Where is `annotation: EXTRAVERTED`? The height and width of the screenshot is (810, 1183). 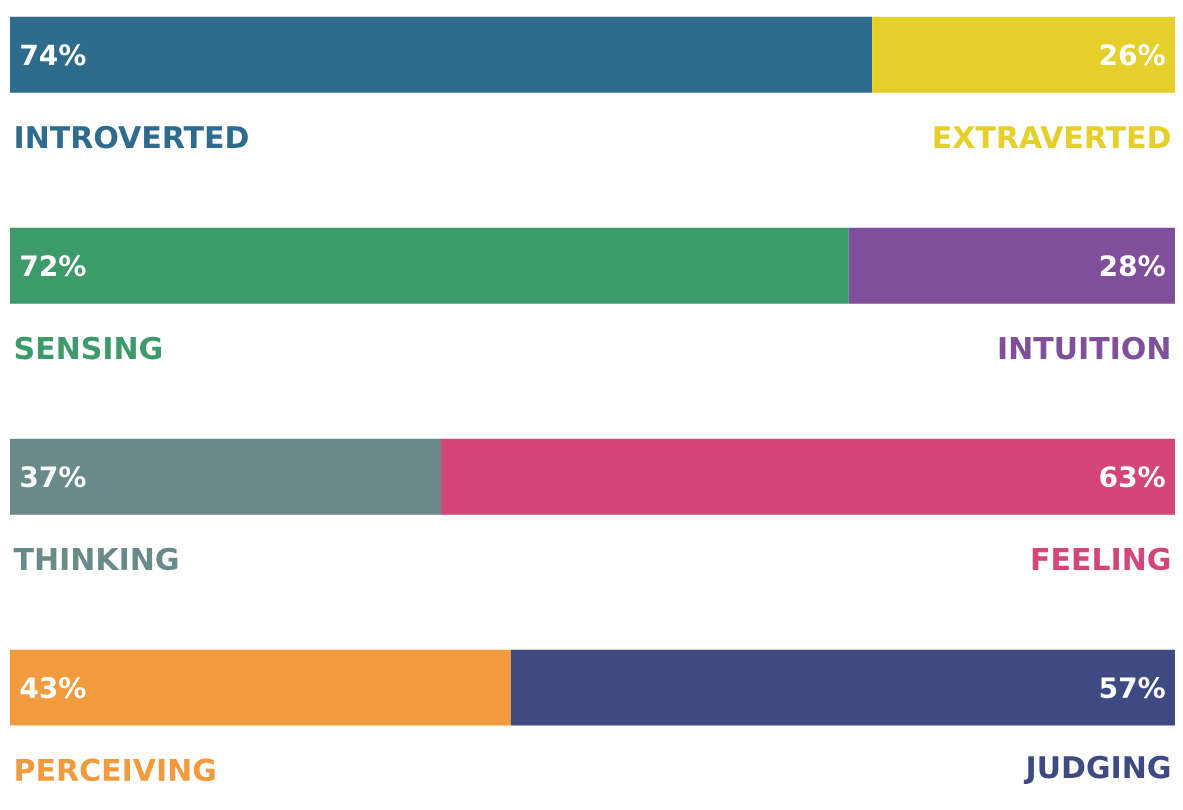
annotation: EXTRAVERTED is located at coordinates (1052, 137).